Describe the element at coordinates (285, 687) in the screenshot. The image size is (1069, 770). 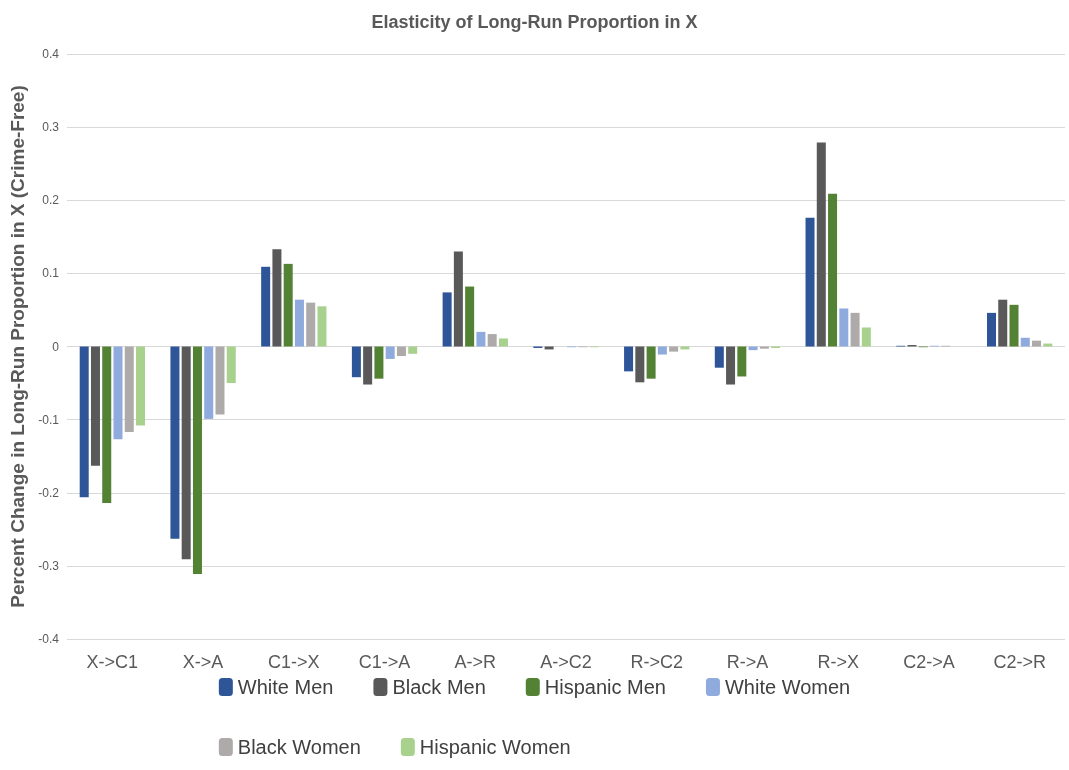
I see `legend-label: White Men` at that location.